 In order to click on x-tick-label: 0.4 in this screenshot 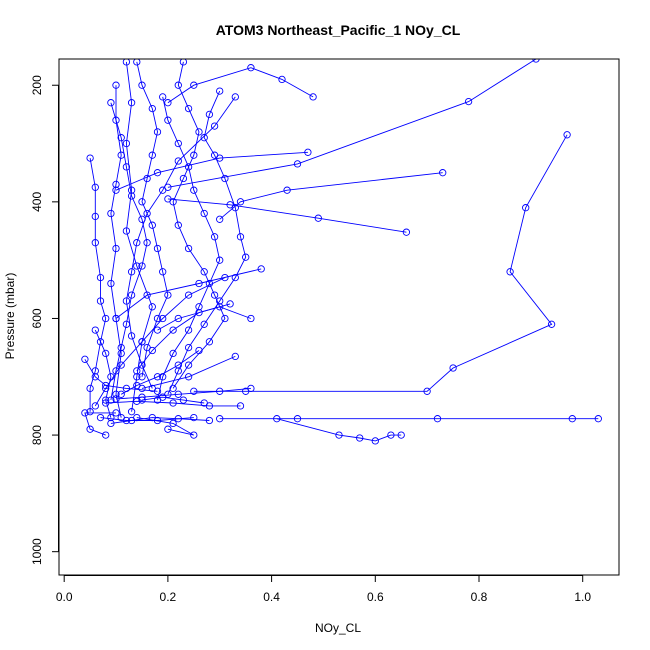, I will do `click(271, 597)`.